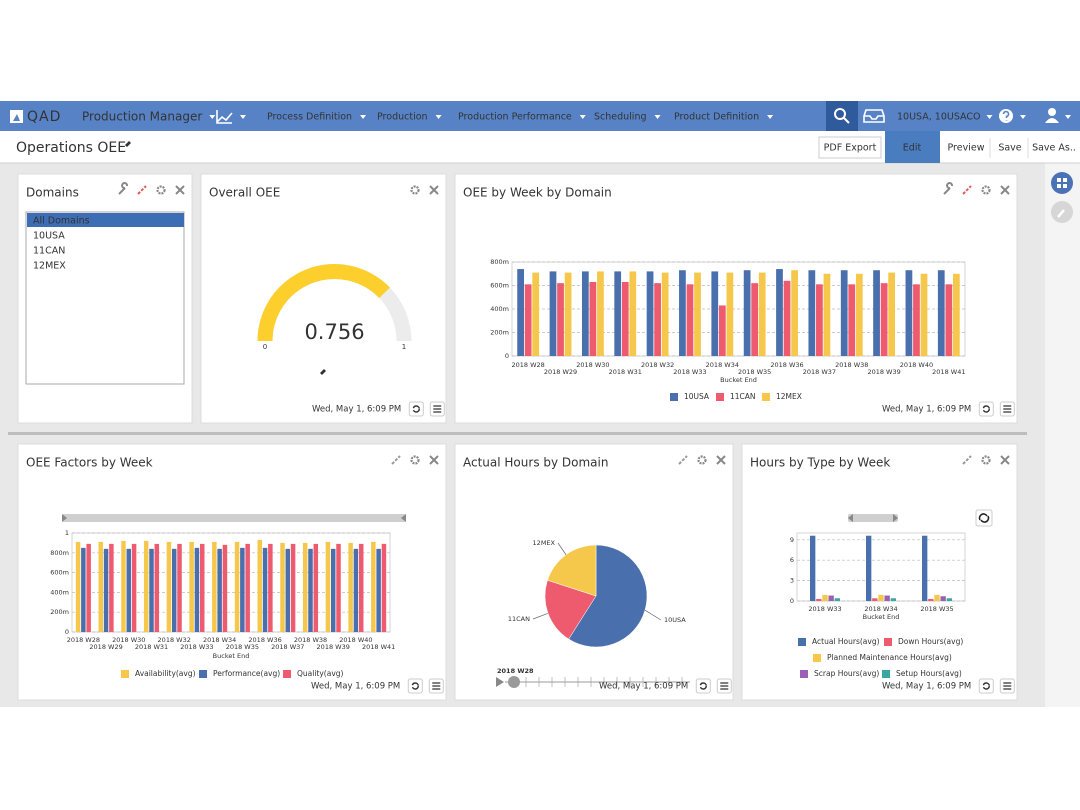 This screenshot has width=1080, height=810. I want to click on legend-label: Down Hours(avg), so click(930, 641).